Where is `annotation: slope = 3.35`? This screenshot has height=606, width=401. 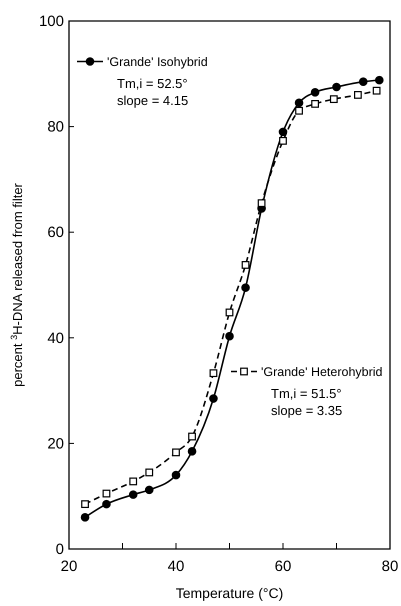 annotation: slope = 3.35 is located at coordinates (306, 410).